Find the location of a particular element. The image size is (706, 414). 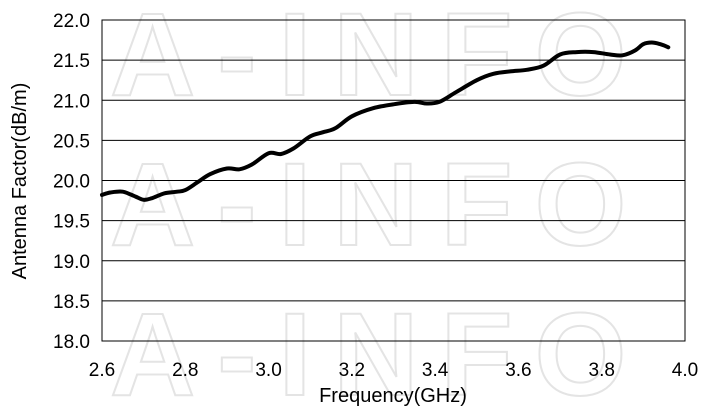

y-tick-label-8: 22.0 is located at coordinates (71, 21).